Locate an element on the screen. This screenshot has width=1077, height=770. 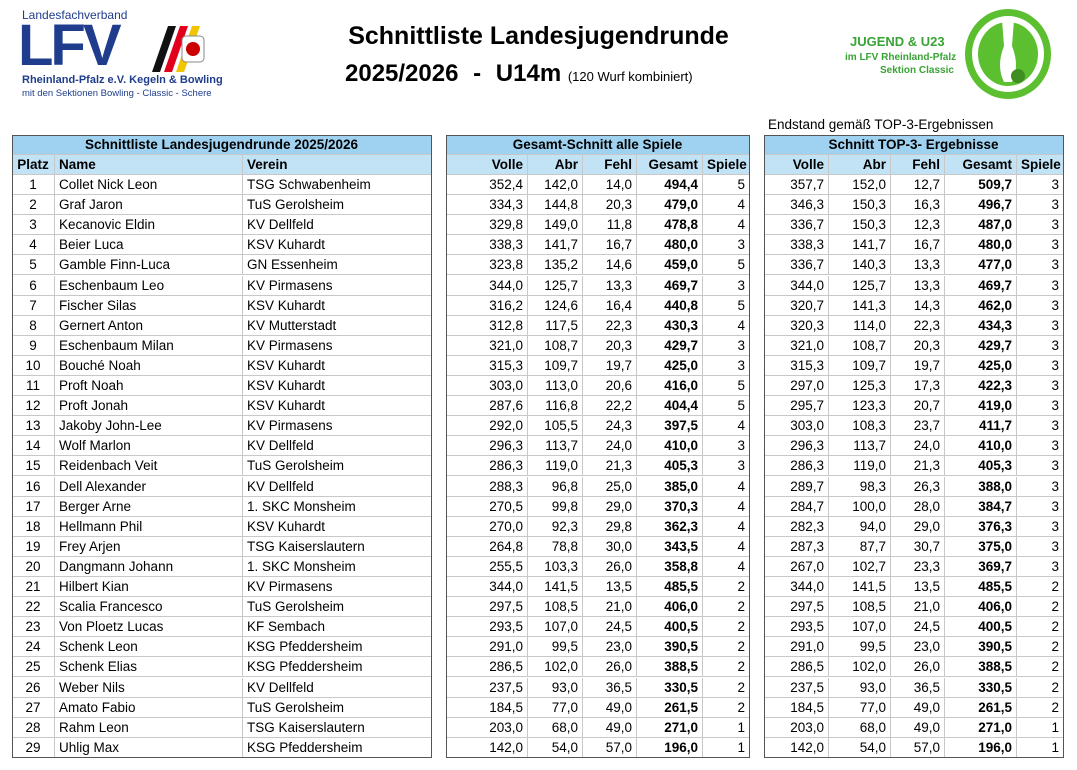
table-cell: Schenk Leon is located at coordinates (149, 647).